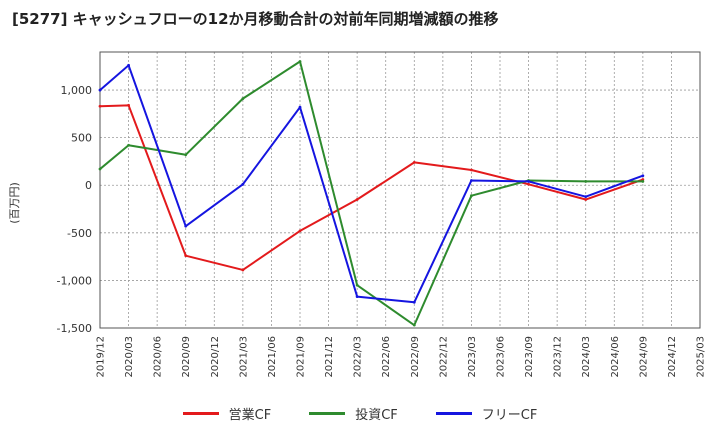 The height and width of the screenshot is (440, 720). Describe the element at coordinates (79, 233) in the screenshot. I see `y-tick-label: -500` at that location.